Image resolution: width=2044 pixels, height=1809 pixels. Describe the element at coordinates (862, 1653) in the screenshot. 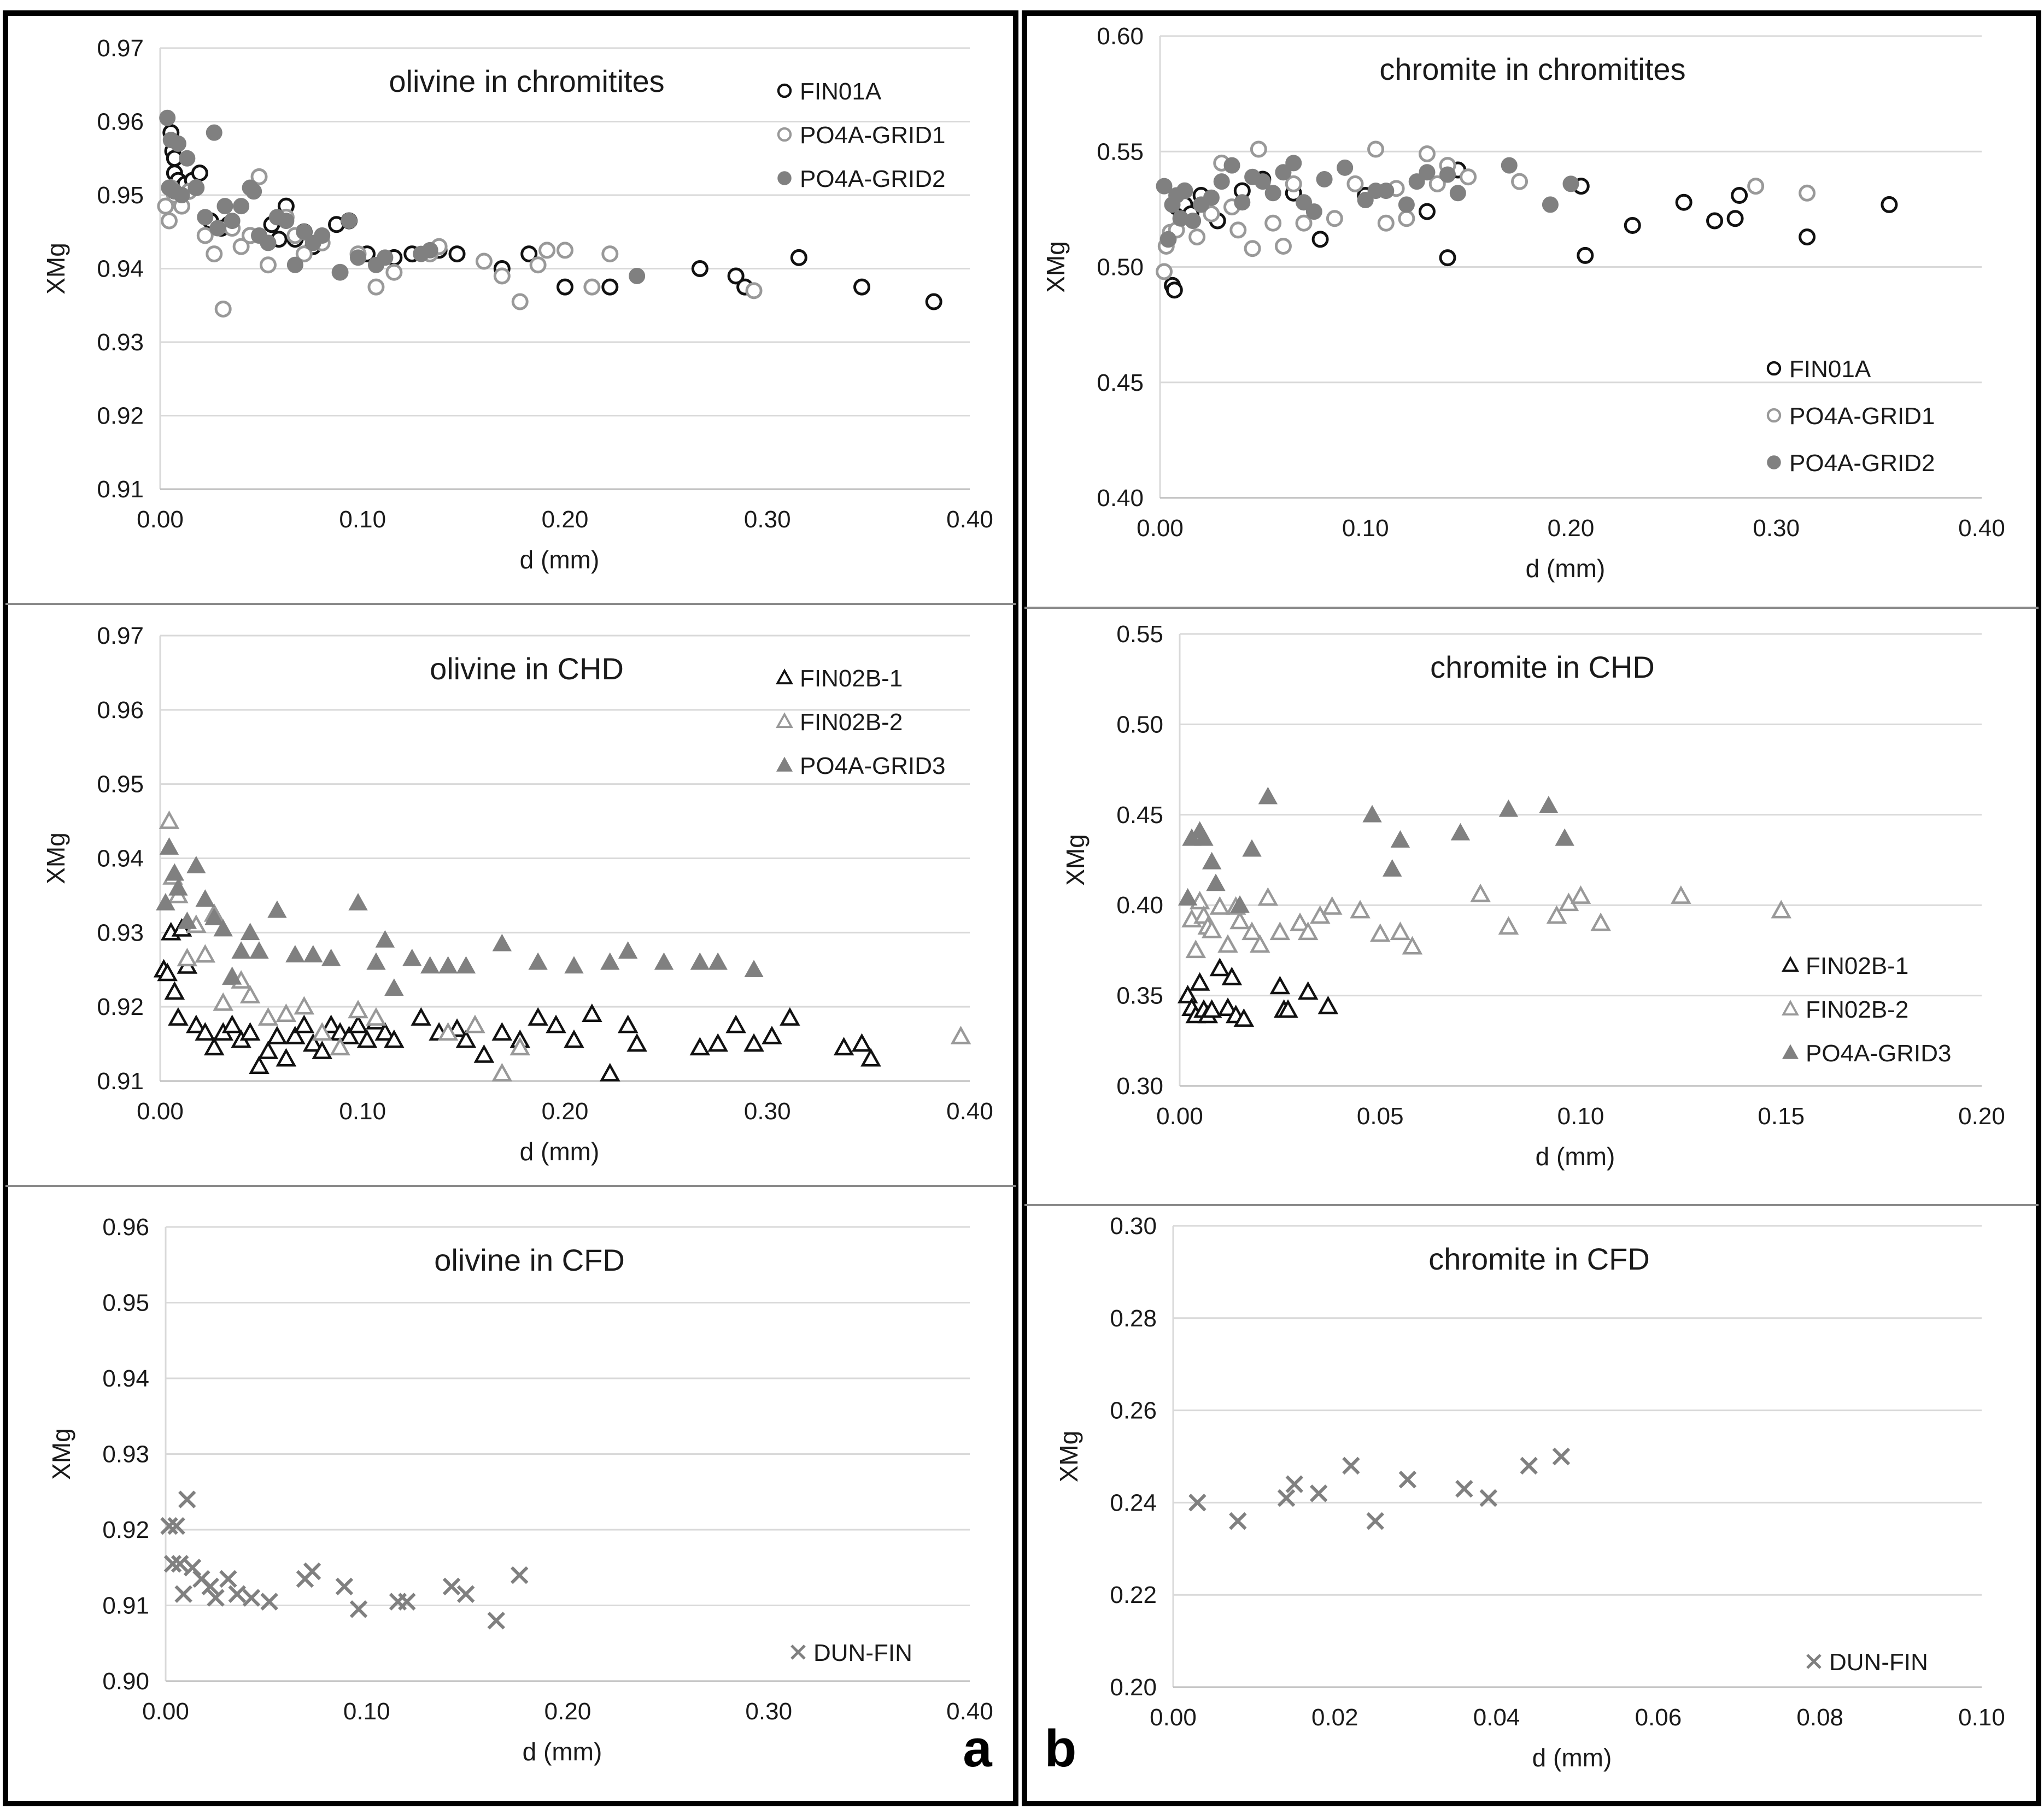

I see `legend-label: DUN-FIN` at that location.